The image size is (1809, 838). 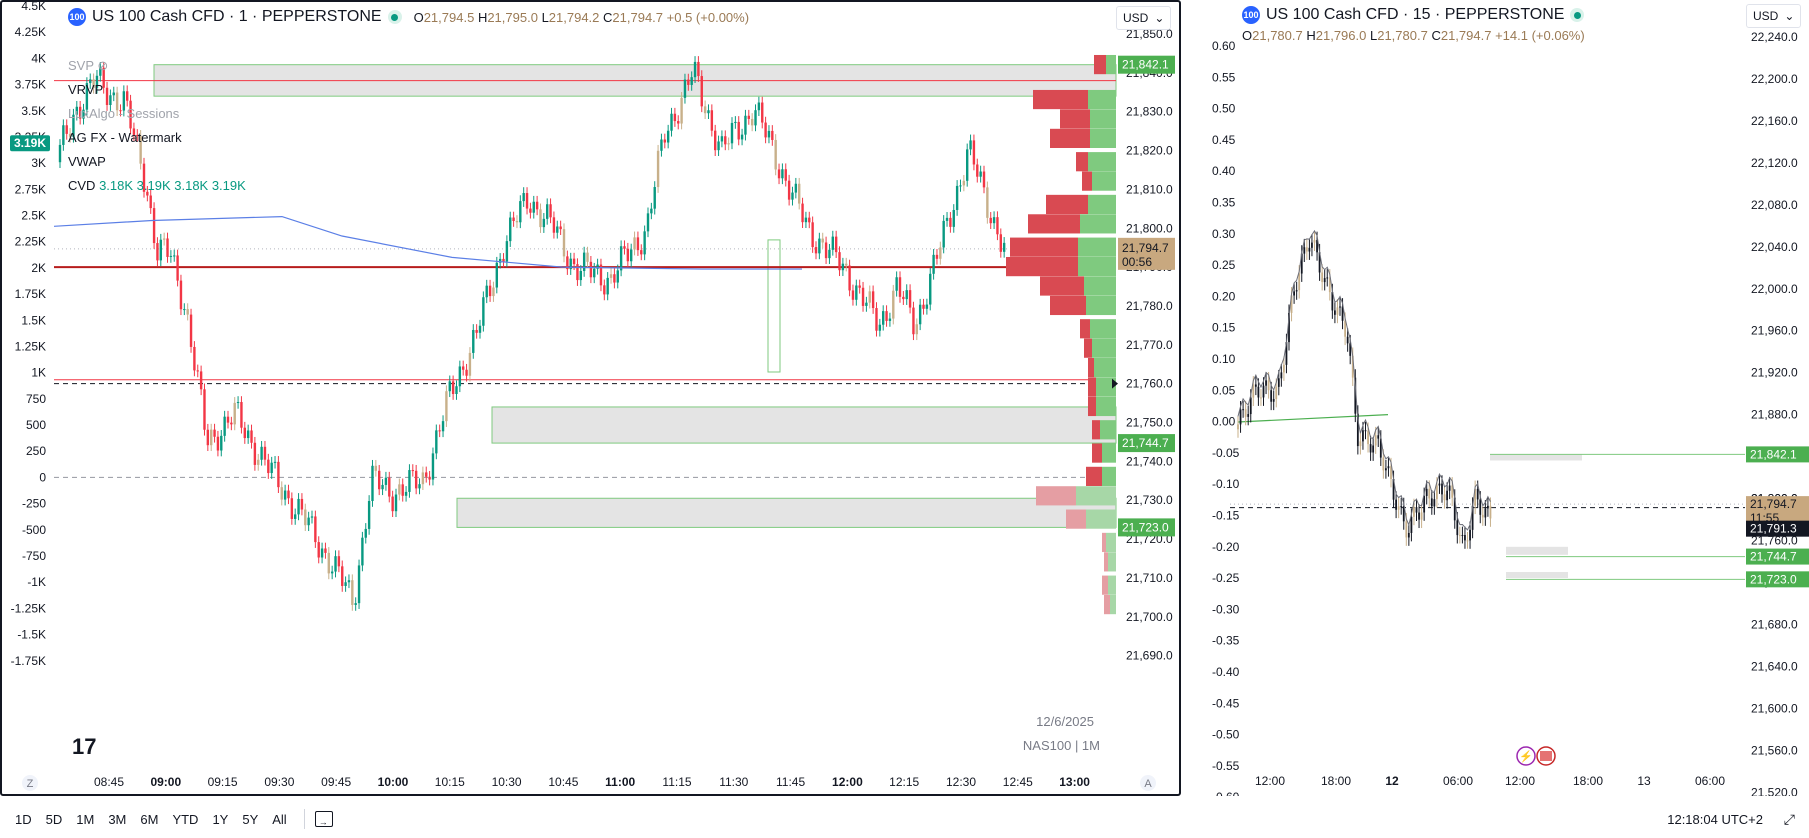 What do you see at coordinates (85, 819) in the screenshot?
I see `range-1m-button: 1M` at bounding box center [85, 819].